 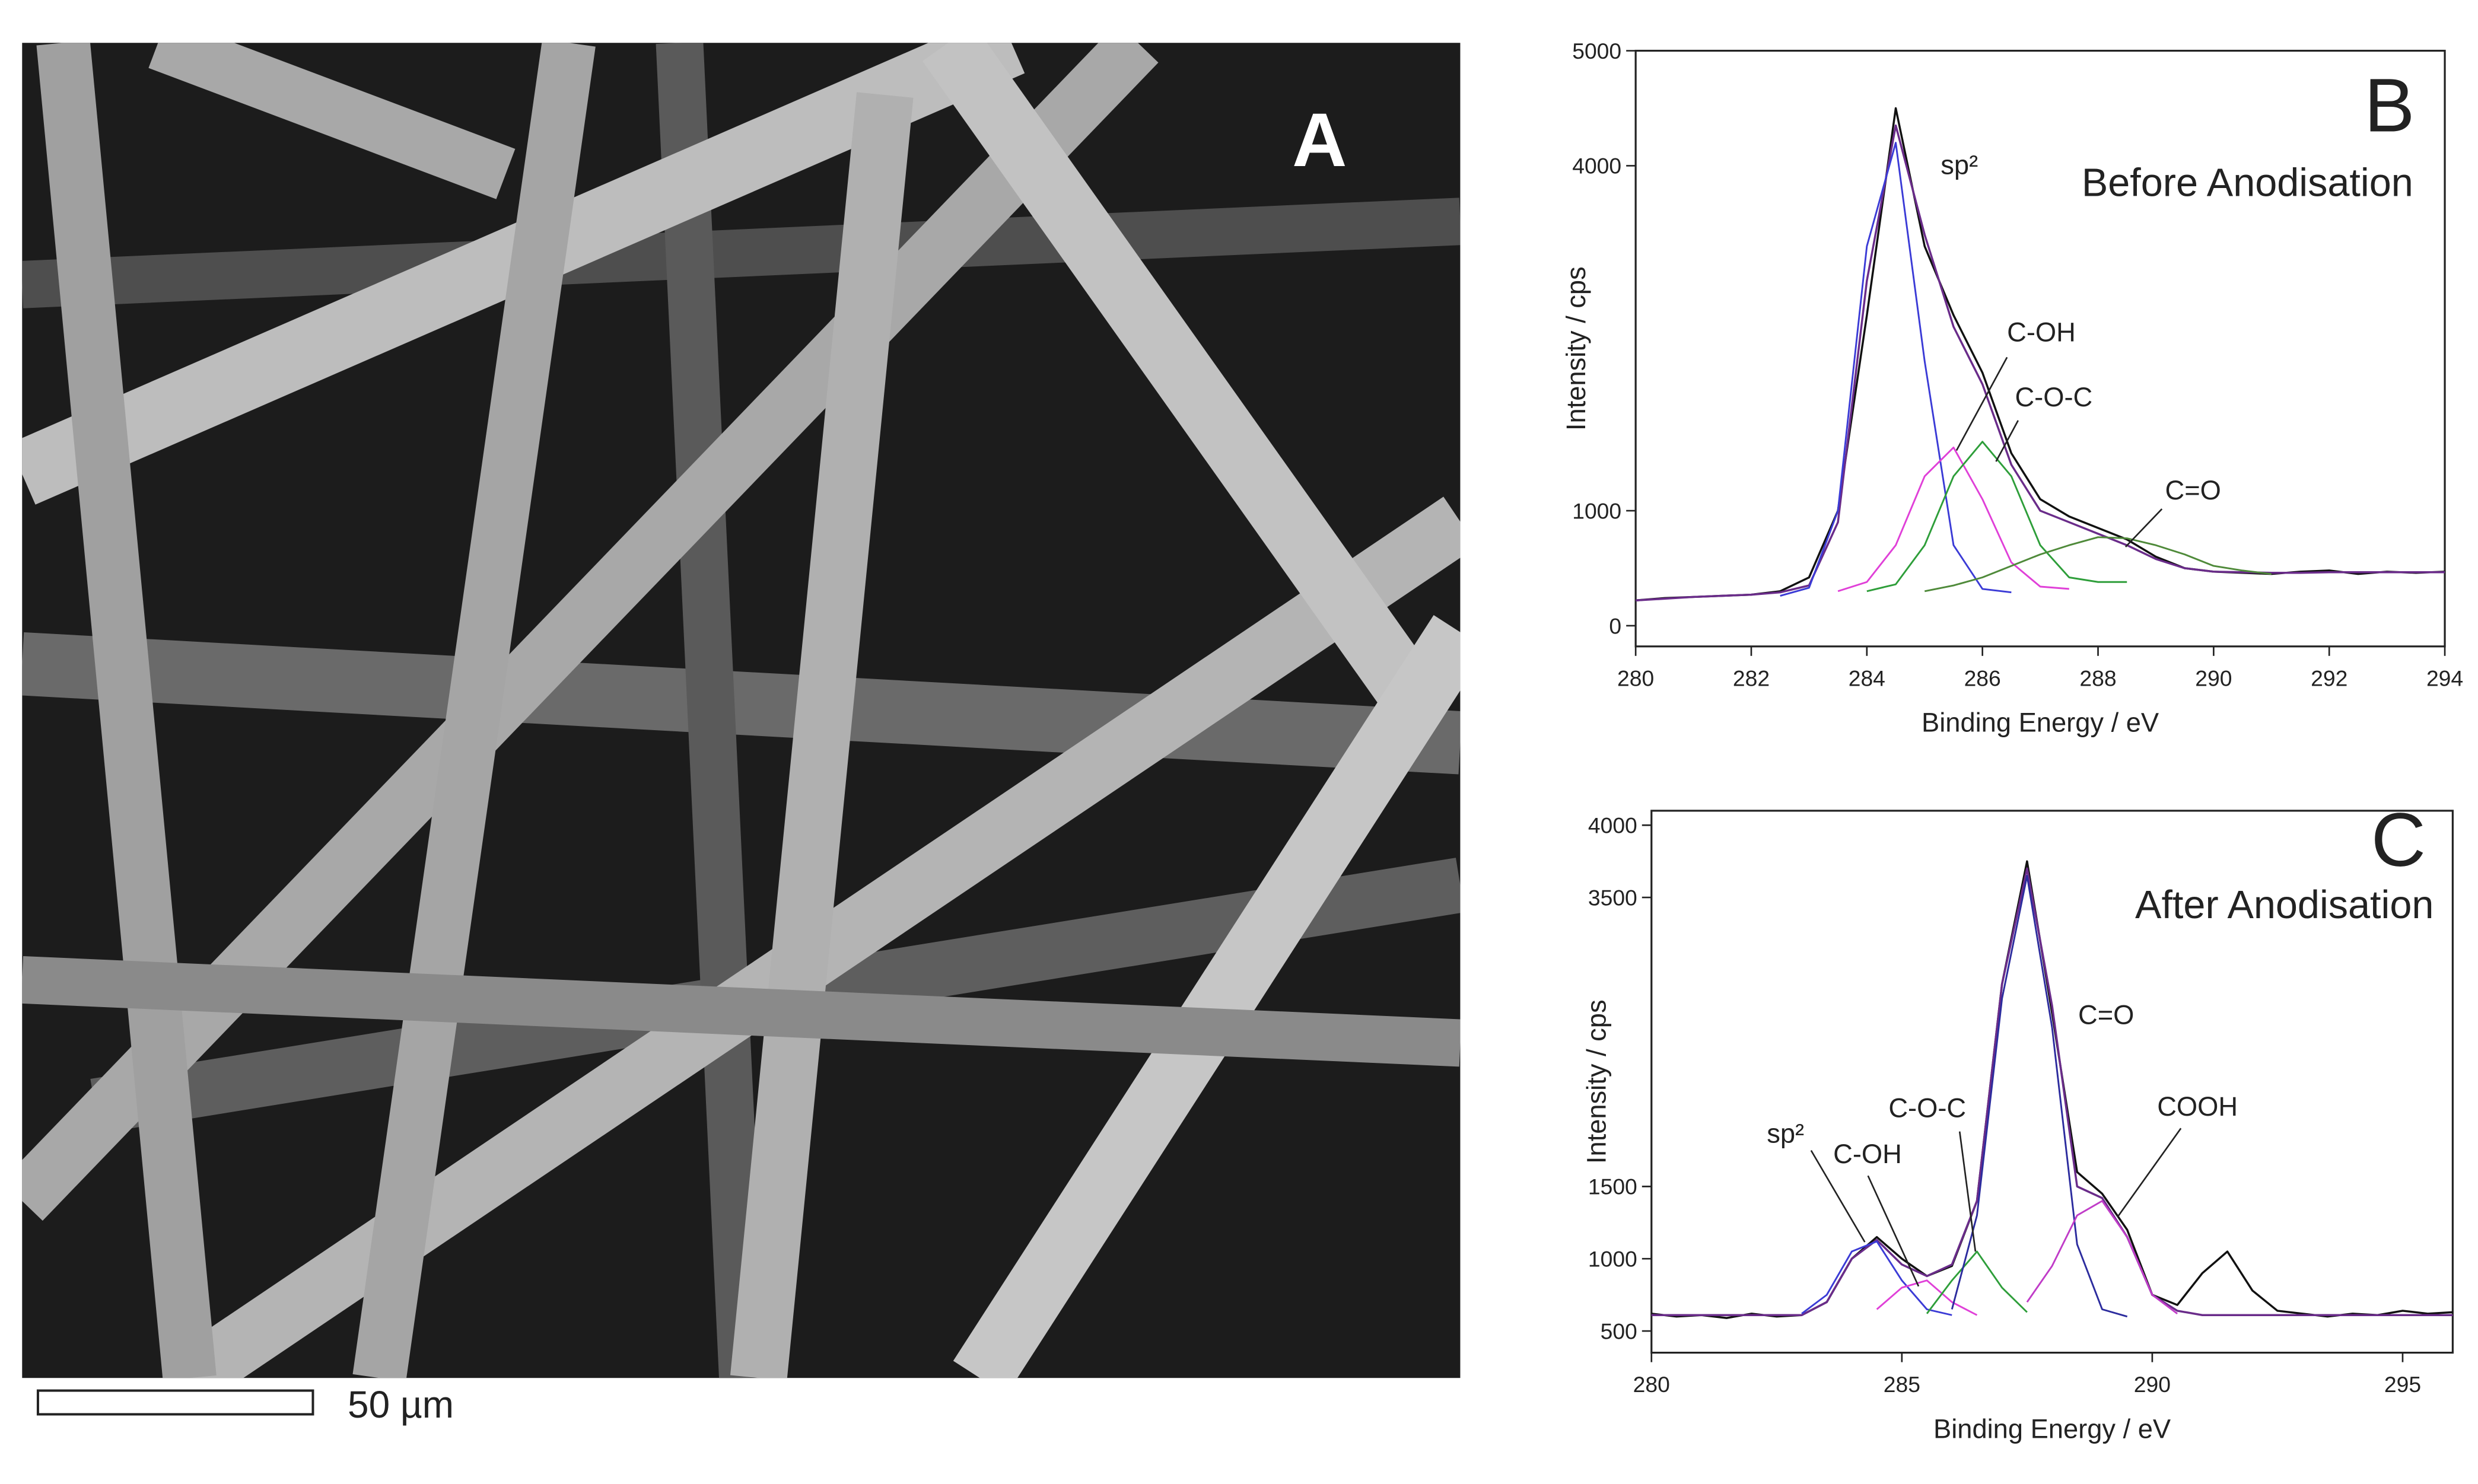 I want to click on scale-bar, so click(x=175, y=1402).